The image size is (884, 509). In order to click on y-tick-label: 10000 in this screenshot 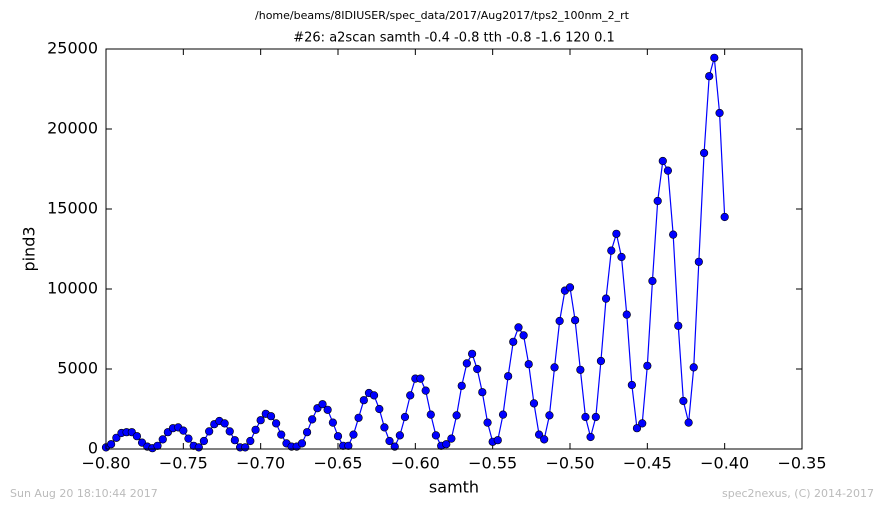, I will do `click(72, 288)`.